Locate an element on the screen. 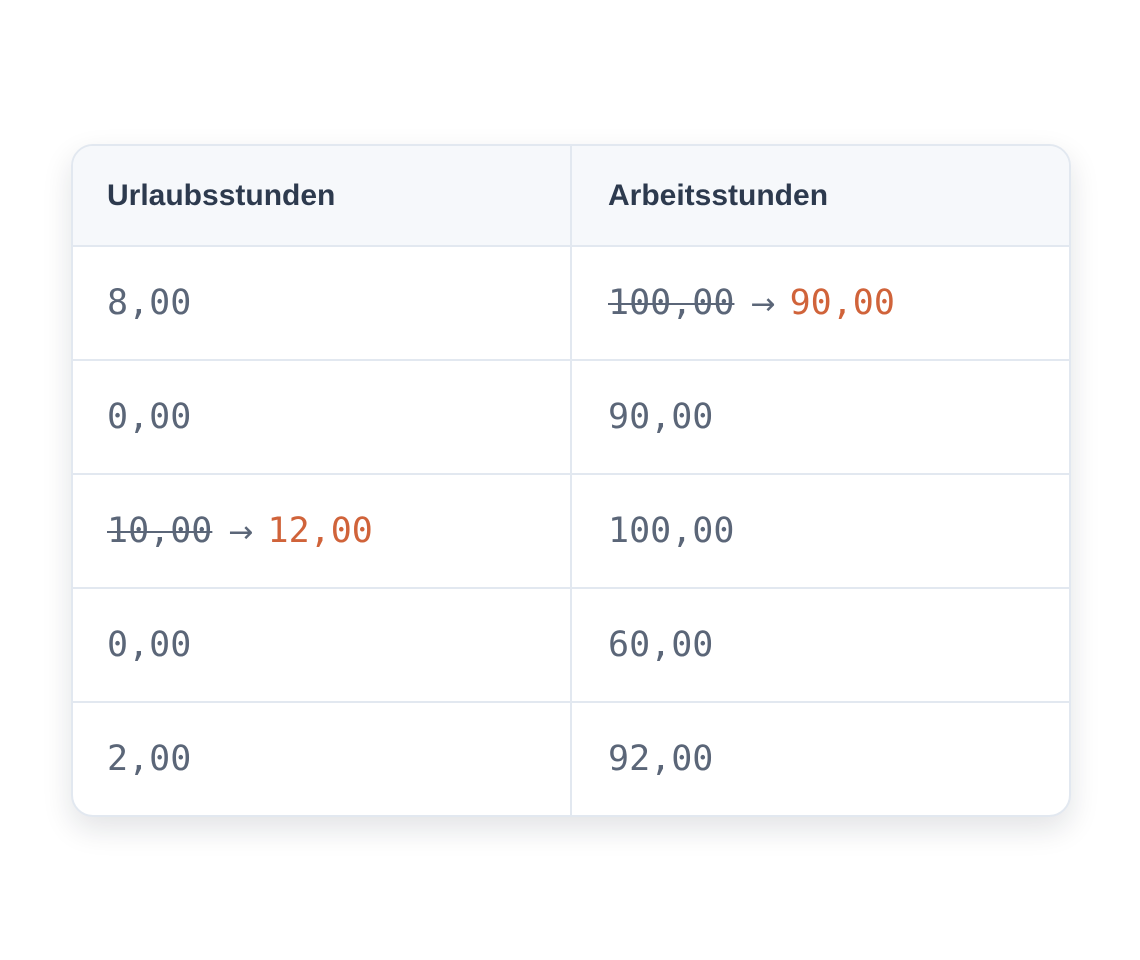 This screenshot has height=960, width=1140. table-row: 0,00 90,00 is located at coordinates (571, 417).